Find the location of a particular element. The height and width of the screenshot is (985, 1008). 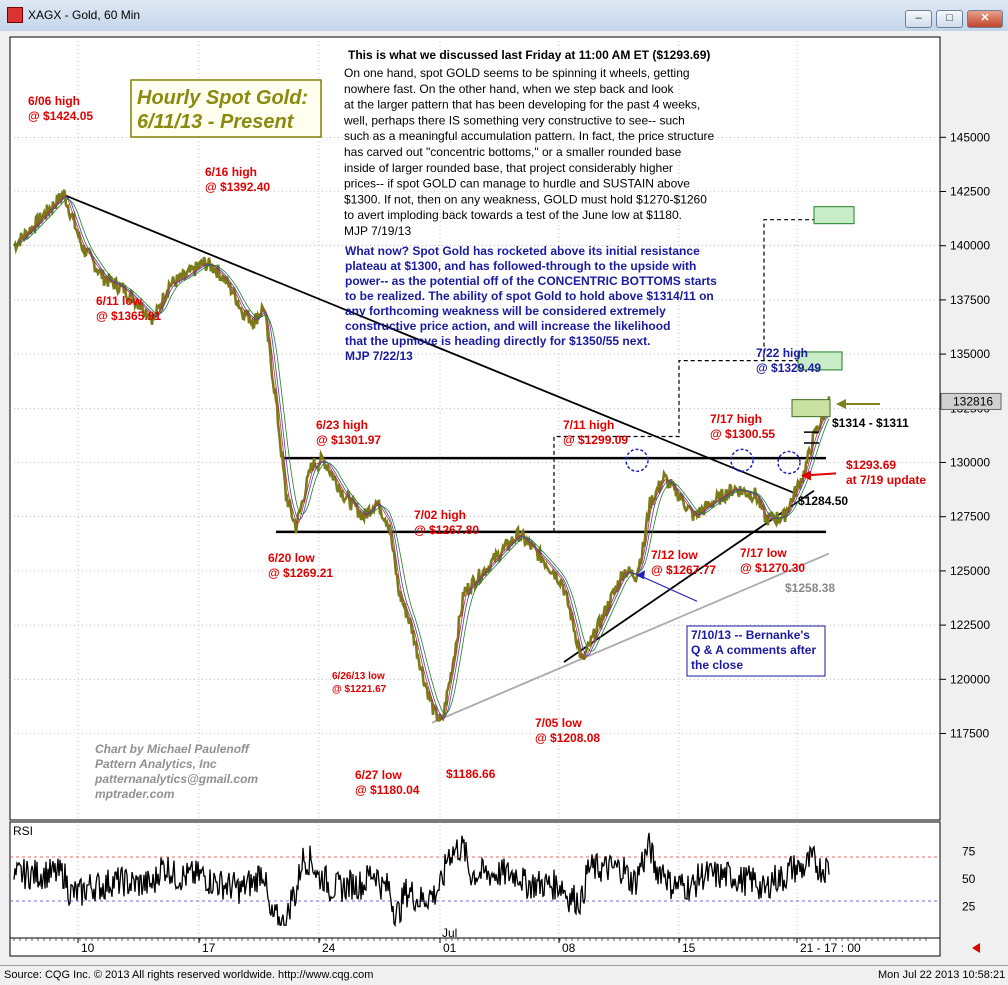

price-tick-label: 137500 is located at coordinates (970, 300).